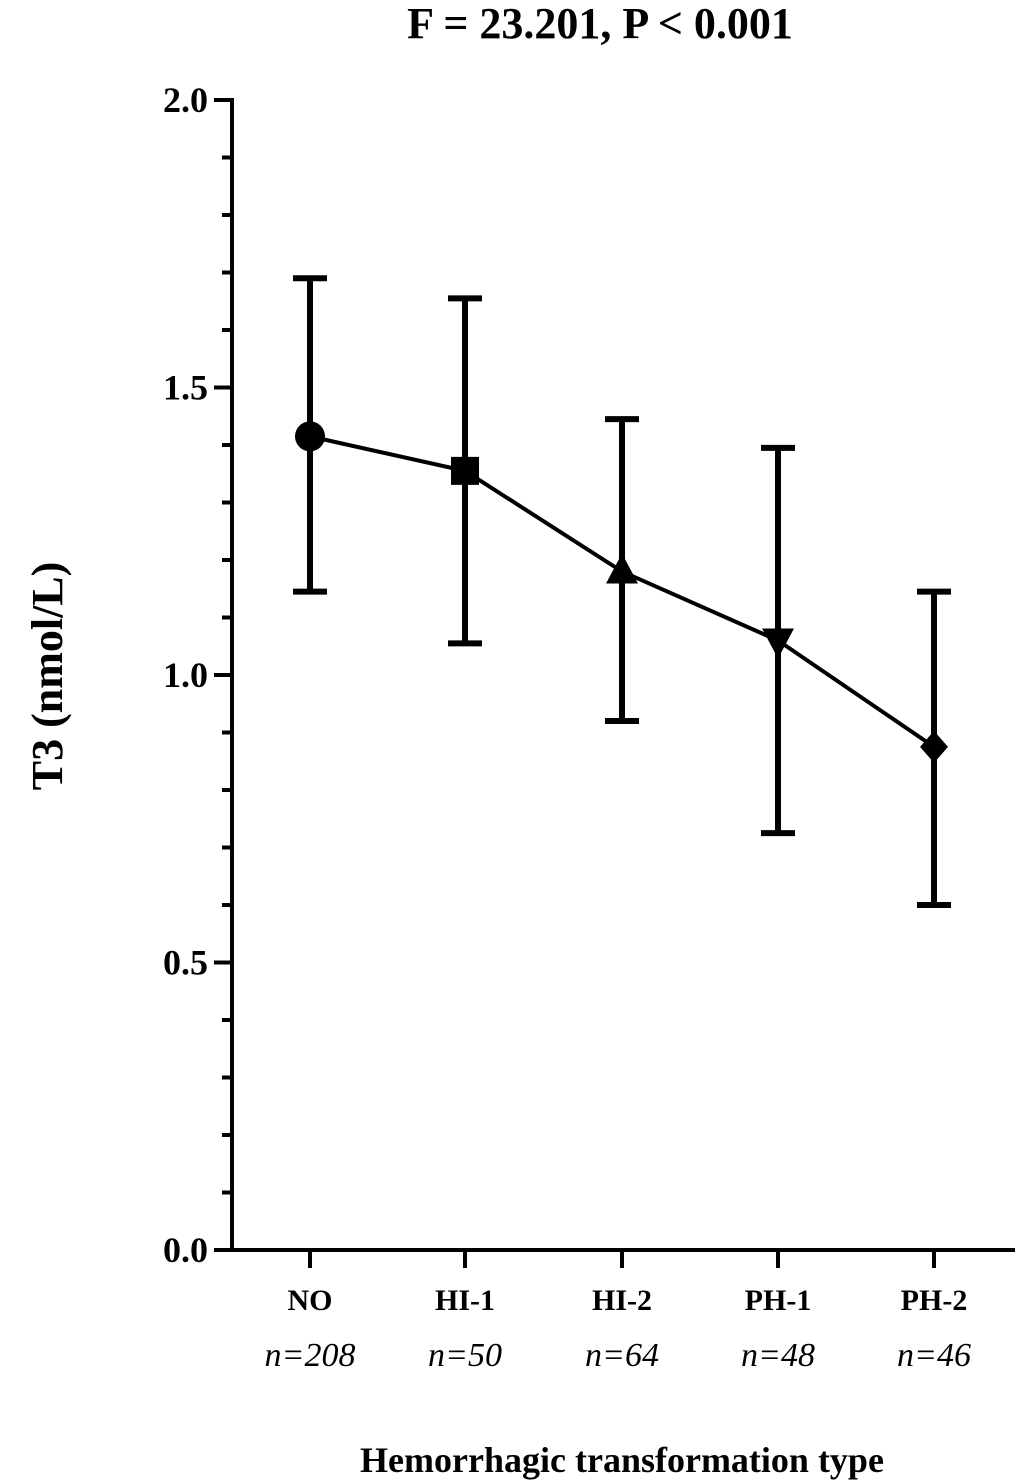 Image resolution: width=1020 pixels, height=1484 pixels. What do you see at coordinates (465, 470) in the screenshot?
I see `data-point-square` at bounding box center [465, 470].